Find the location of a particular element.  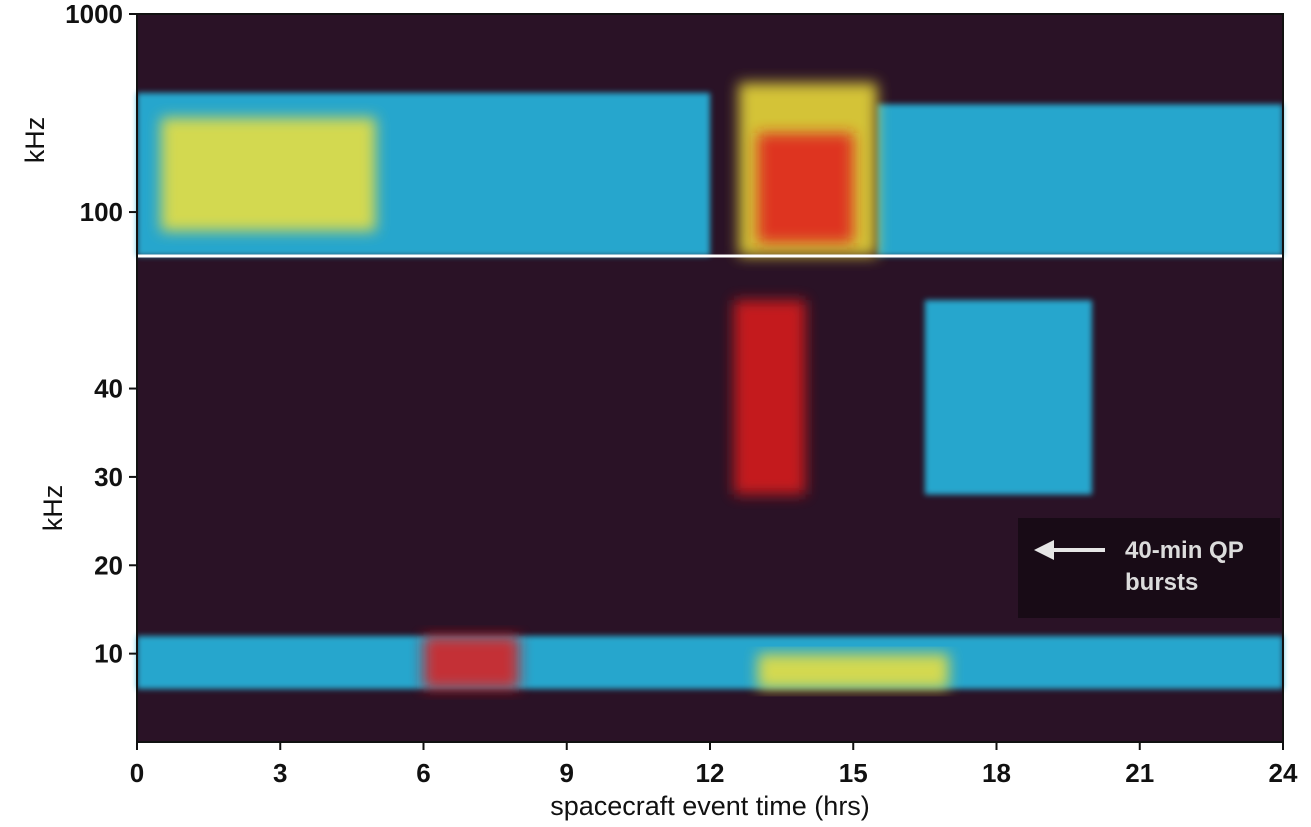

x-tick-label-3: 9 is located at coordinates (567, 773).